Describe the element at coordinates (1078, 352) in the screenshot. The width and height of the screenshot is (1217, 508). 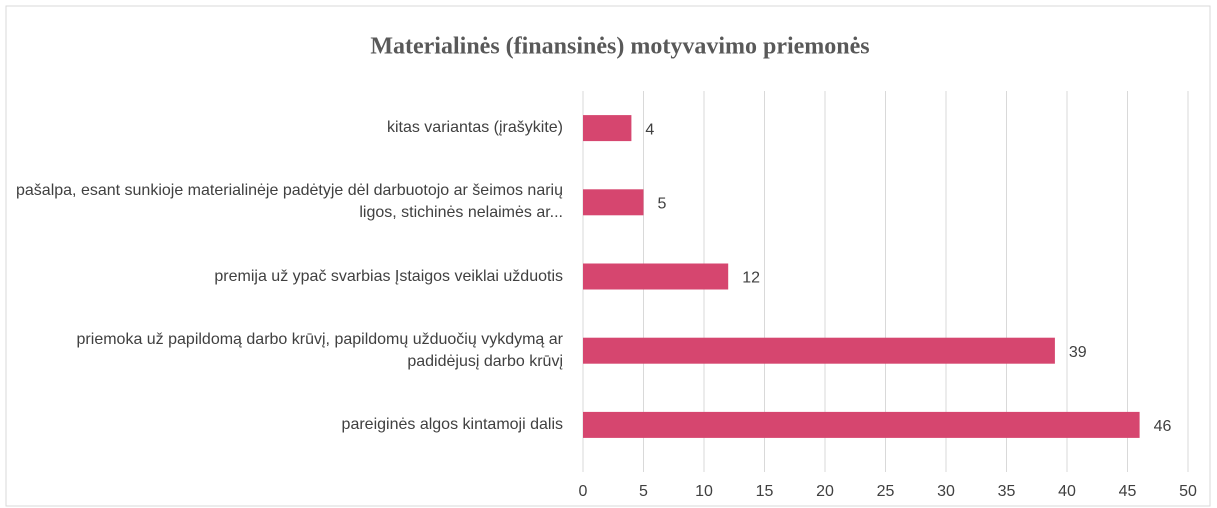
I see `value-label: 39` at that location.